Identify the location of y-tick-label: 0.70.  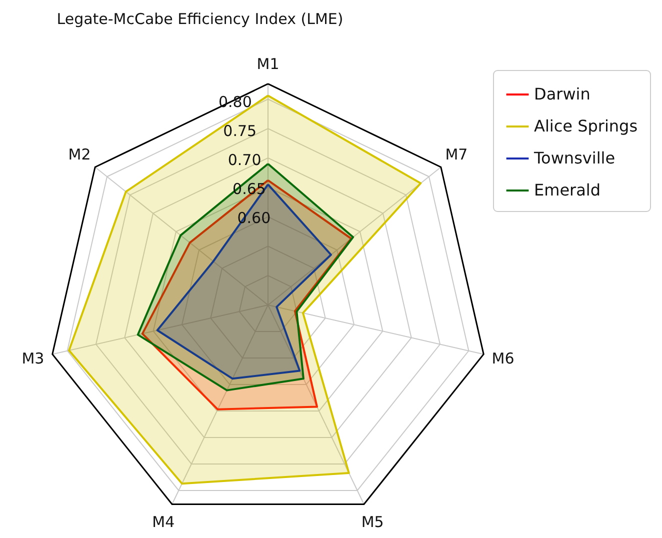
(245, 159).